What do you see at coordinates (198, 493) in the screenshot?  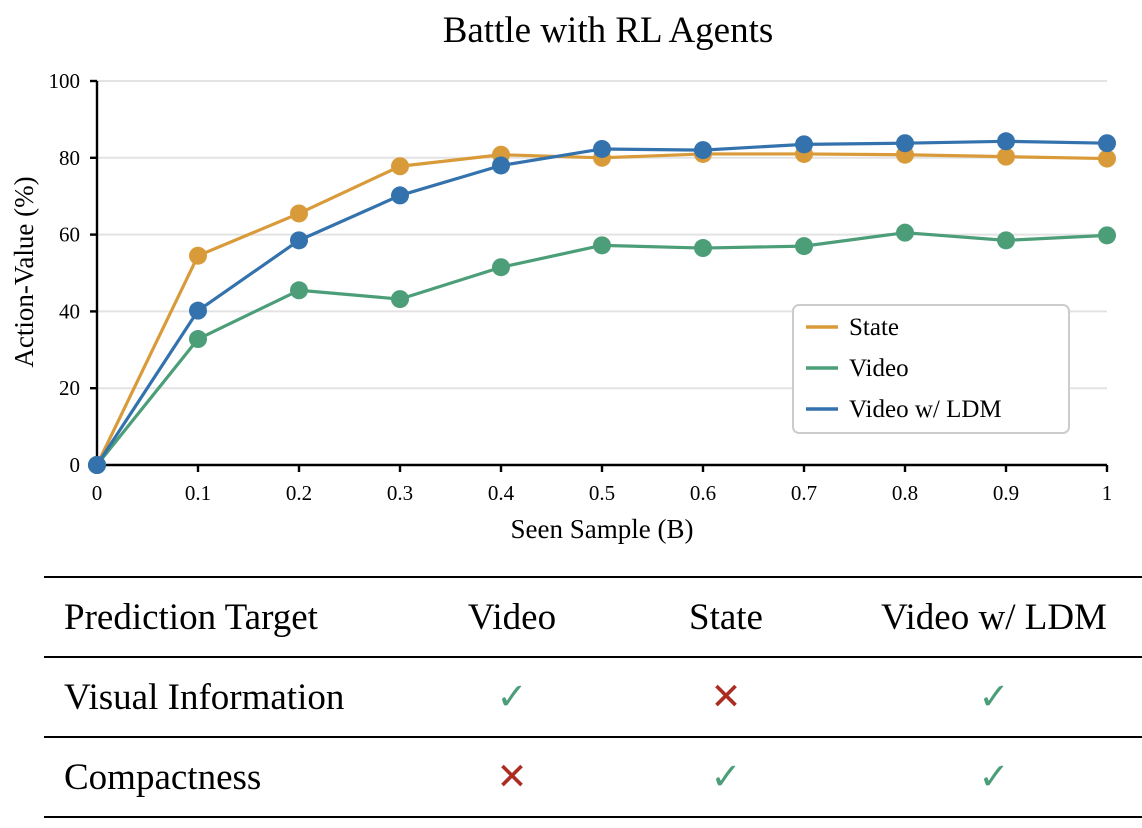 I see `x-tick-label: 0.1` at bounding box center [198, 493].